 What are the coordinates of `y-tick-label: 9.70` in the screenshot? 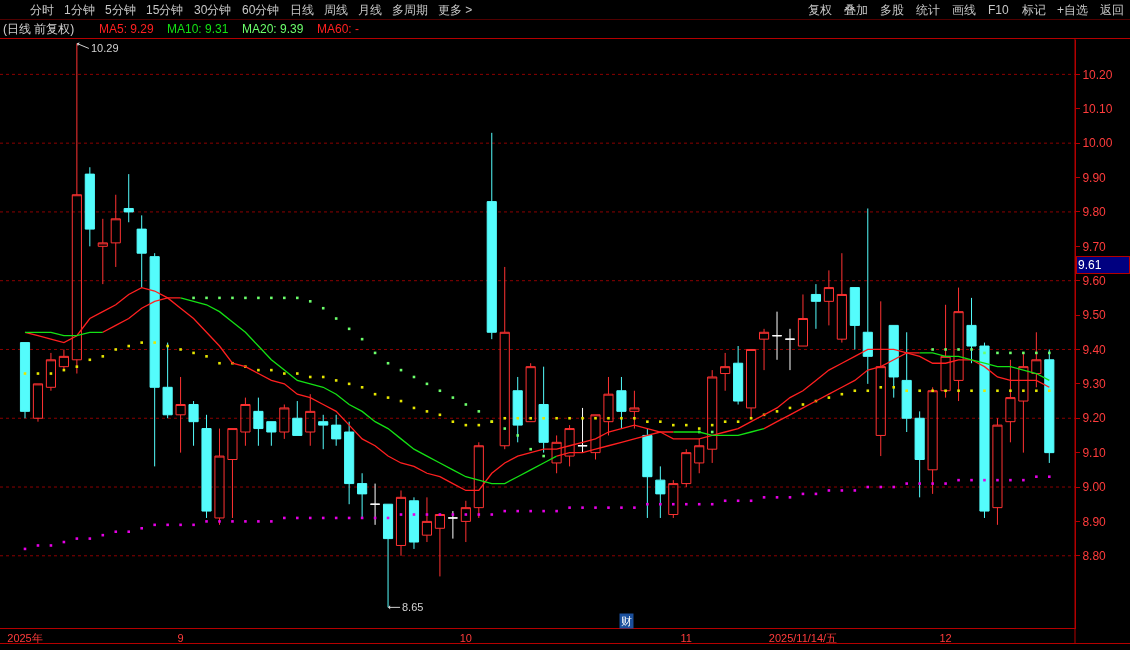 It's located at (1094, 246).